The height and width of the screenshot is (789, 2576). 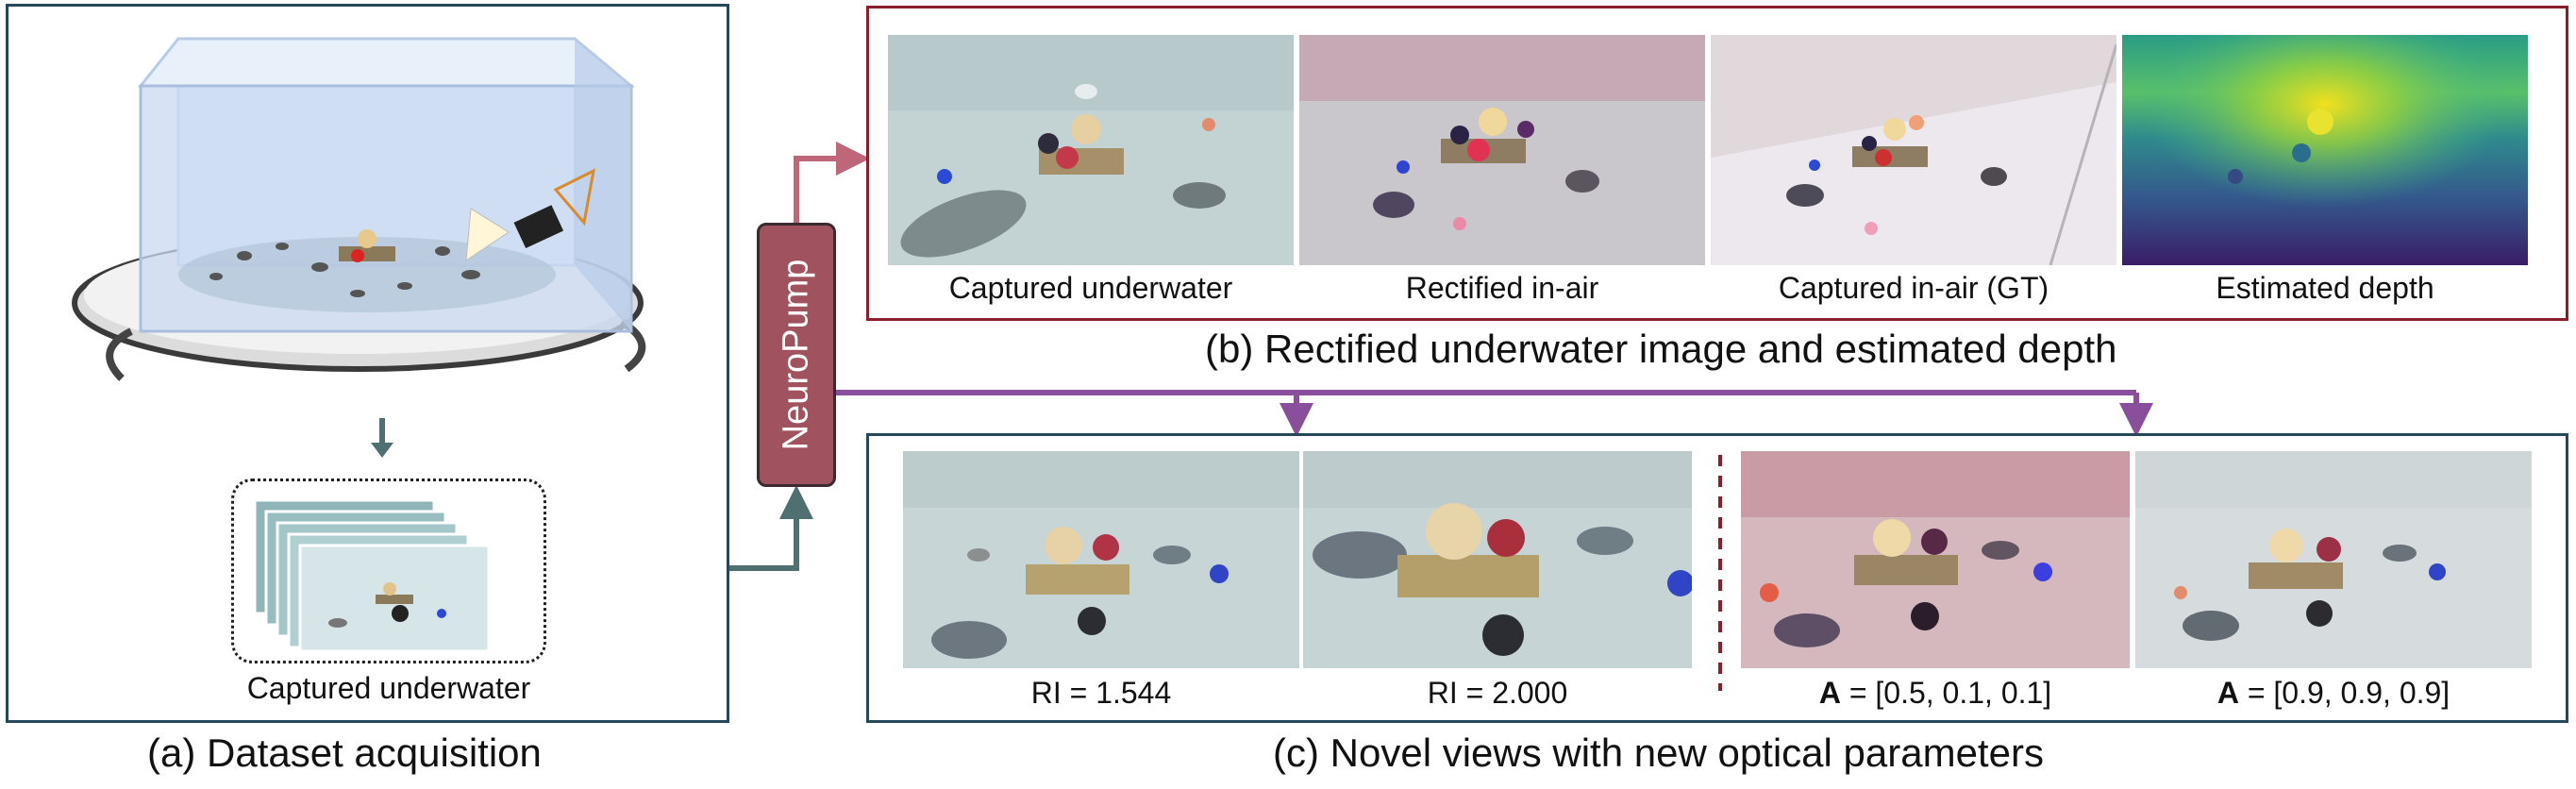 What do you see at coordinates (344, 752) in the screenshot?
I see `caption-a: (a) Dataset acquisition` at bounding box center [344, 752].